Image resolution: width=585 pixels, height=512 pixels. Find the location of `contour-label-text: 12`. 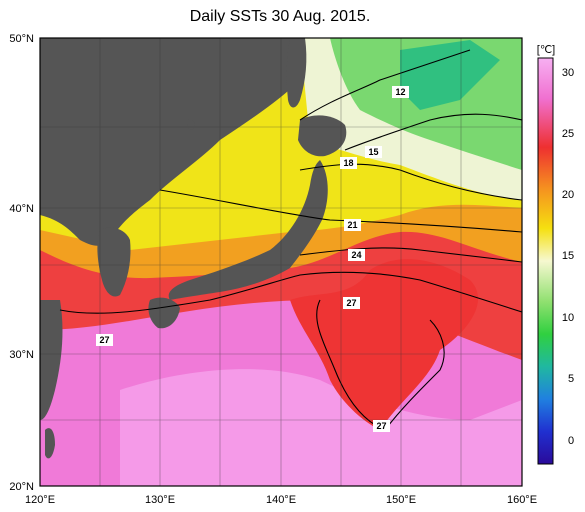

contour-label-text: 12 is located at coordinates (400, 92).